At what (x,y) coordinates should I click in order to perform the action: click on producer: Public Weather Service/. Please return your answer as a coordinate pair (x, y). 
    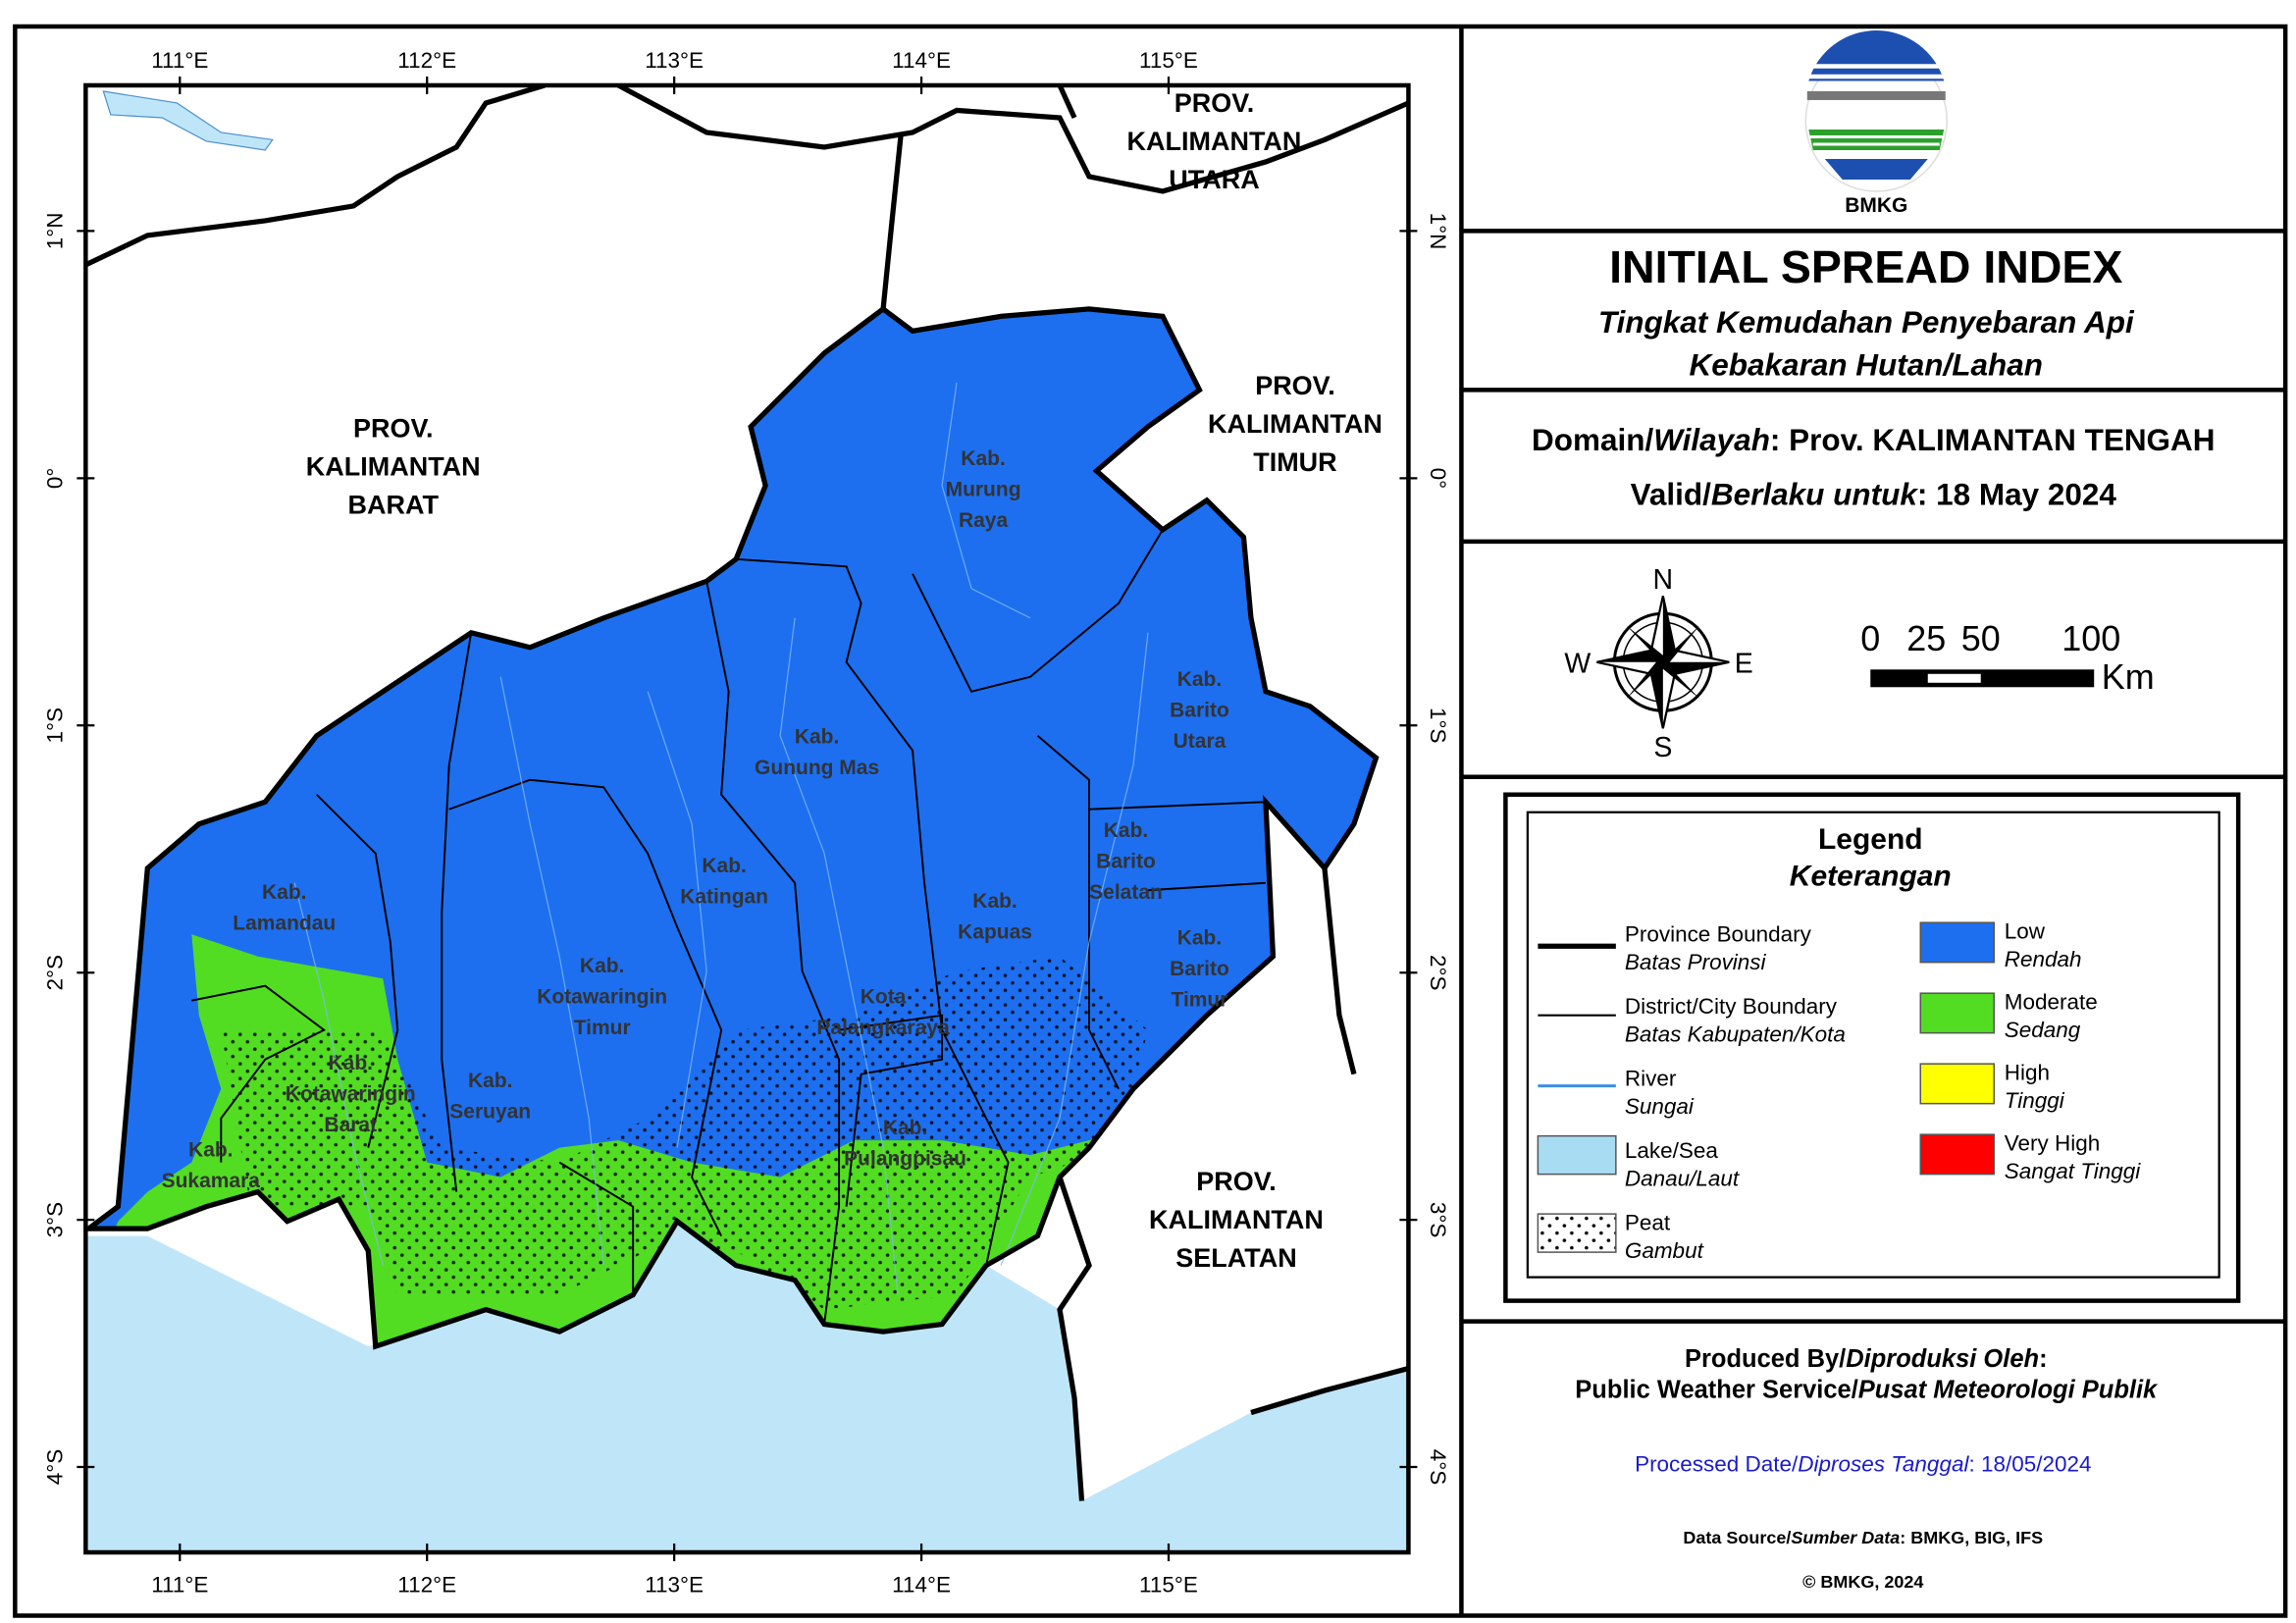
    Looking at the image, I should click on (1716, 1390).